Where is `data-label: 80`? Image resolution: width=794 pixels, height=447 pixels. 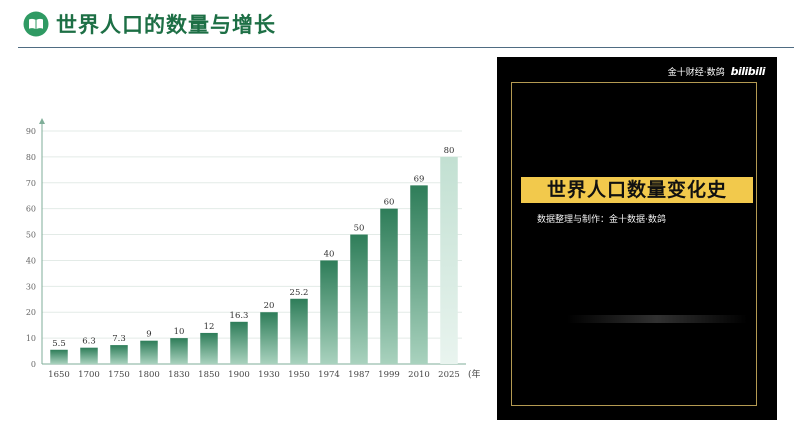
data-label: 80 is located at coordinates (449, 151).